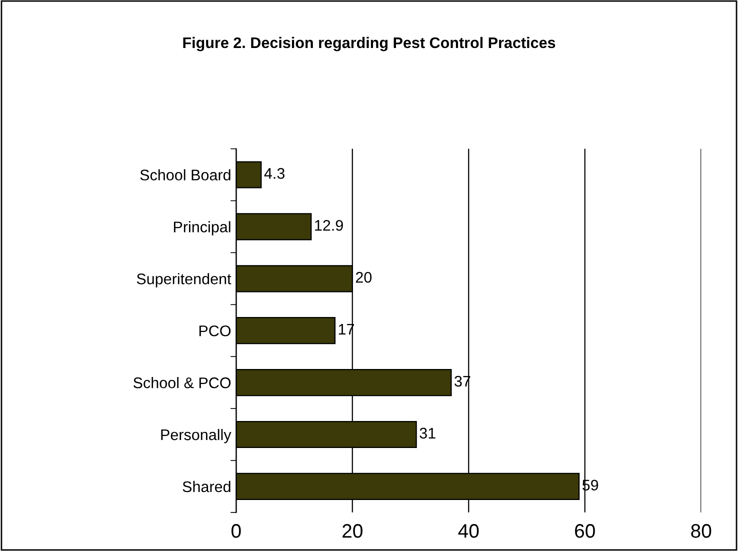 The width and height of the screenshot is (738, 551). What do you see at coordinates (185, 174) in the screenshot?
I see `y-tick-label: School Board` at bounding box center [185, 174].